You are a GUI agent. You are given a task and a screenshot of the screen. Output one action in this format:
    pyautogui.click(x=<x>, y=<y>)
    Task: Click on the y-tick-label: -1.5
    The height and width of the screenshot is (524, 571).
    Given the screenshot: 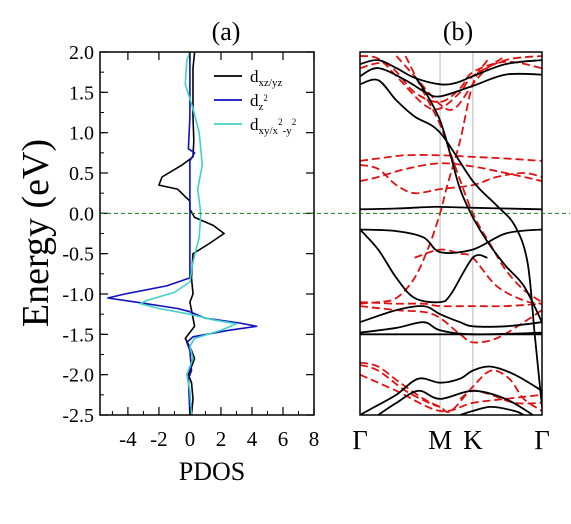 What is the action you would take?
    pyautogui.click(x=78, y=335)
    